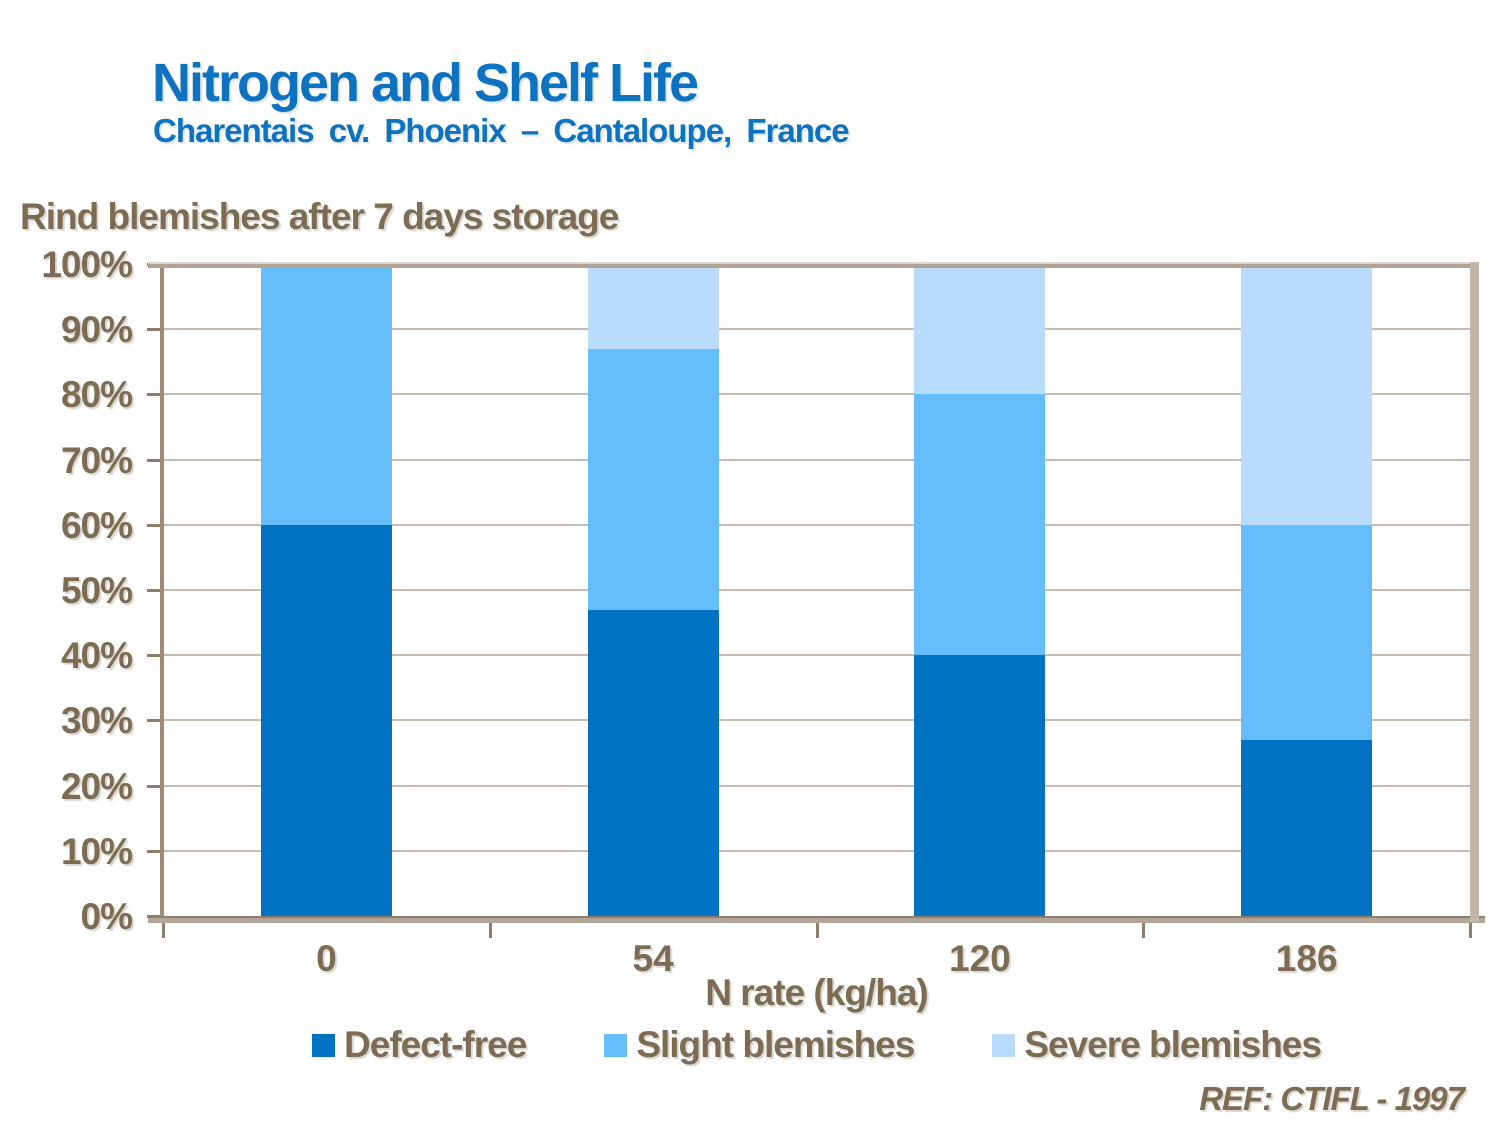  I want to click on legend-label: Severe blemishes, so click(1173, 1044).